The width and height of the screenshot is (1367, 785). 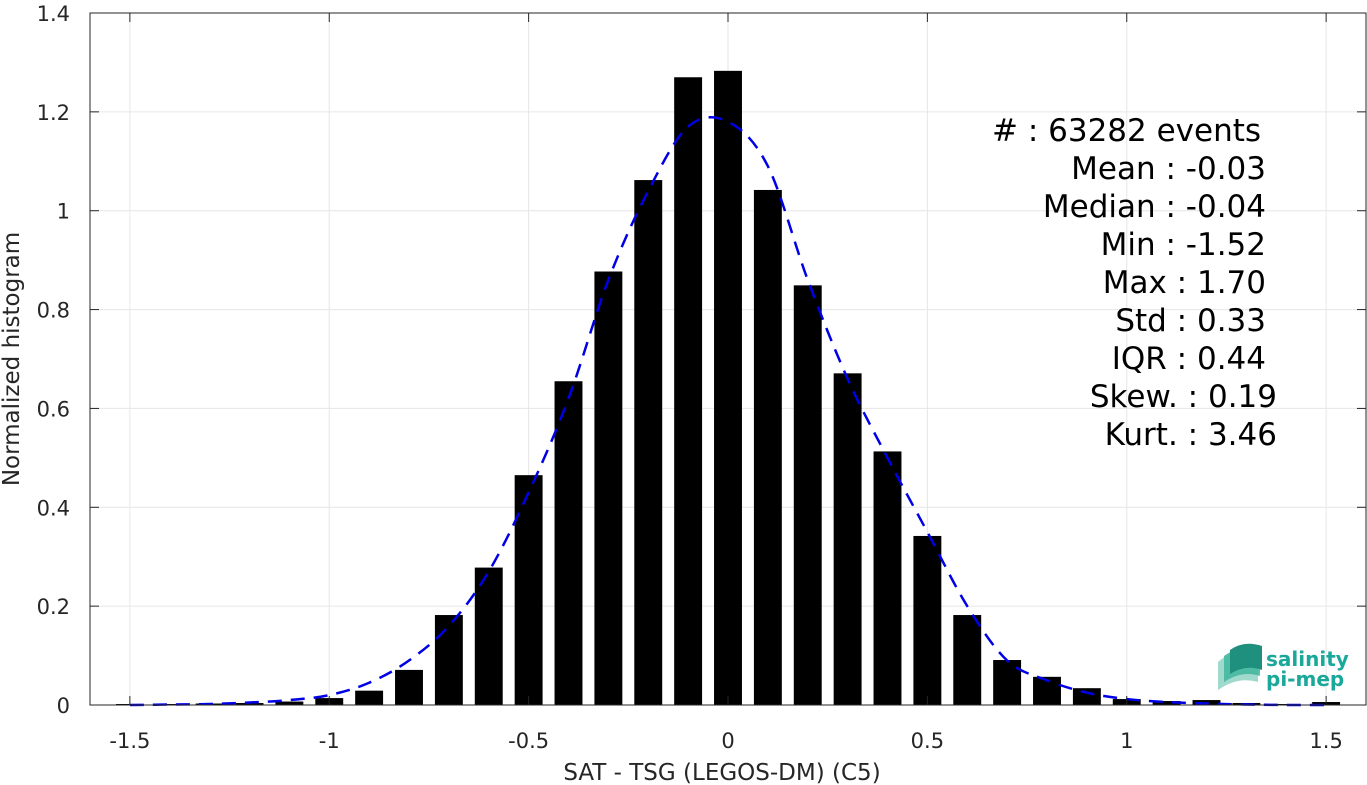 What do you see at coordinates (53, 508) in the screenshot?
I see `y-tick-label: 0.4` at bounding box center [53, 508].